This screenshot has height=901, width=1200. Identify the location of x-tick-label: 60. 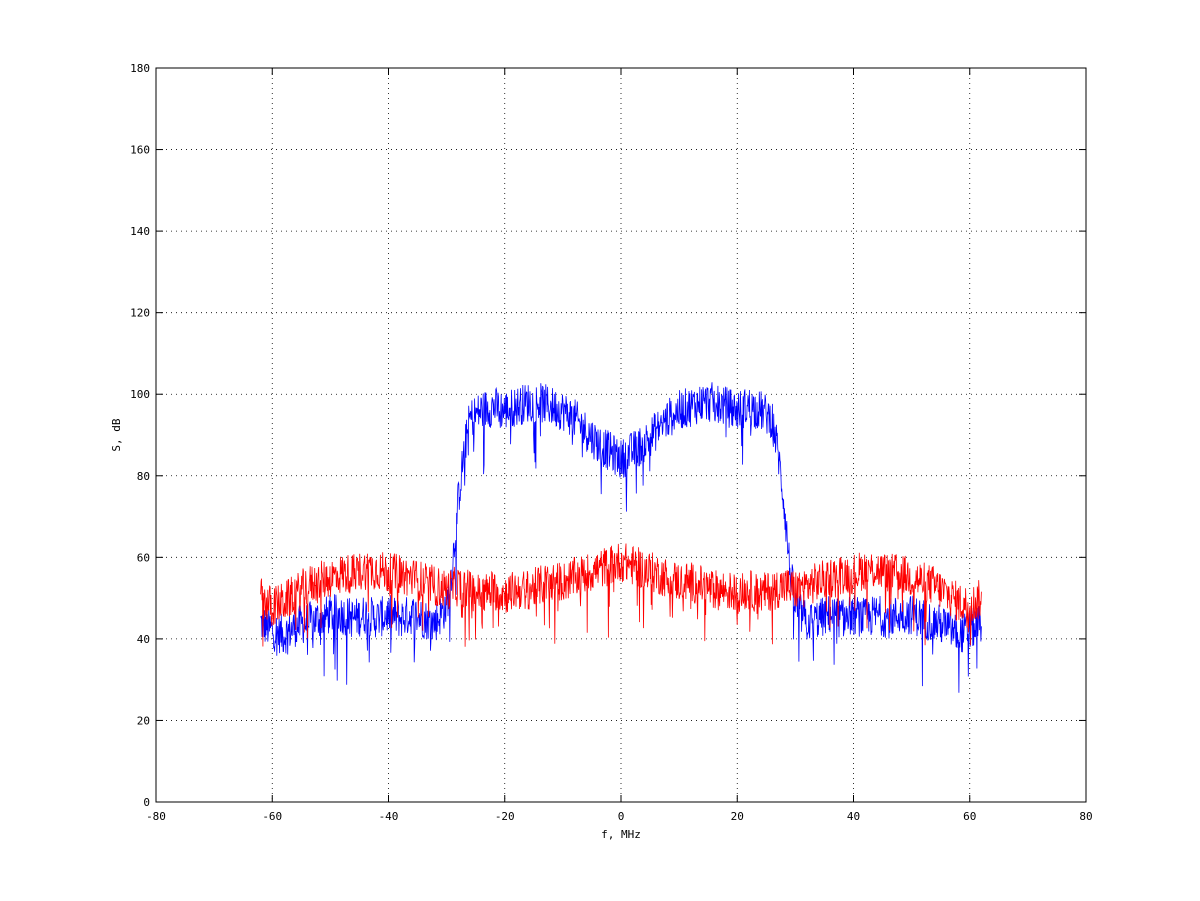
(969, 816).